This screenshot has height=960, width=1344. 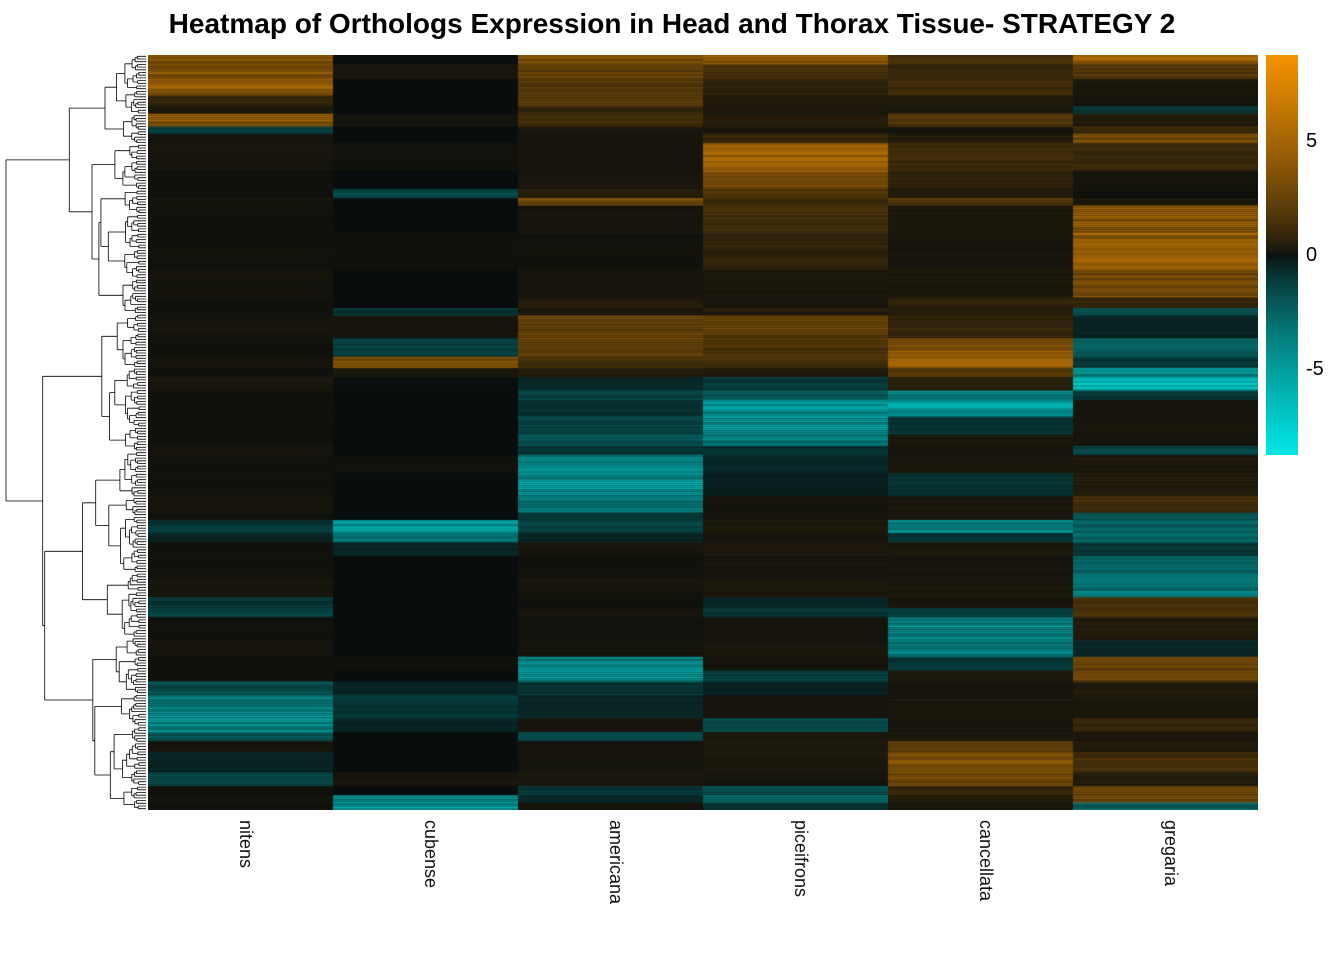 I want to click on column-label-piceifrons: piceifrons, so click(x=801, y=859).